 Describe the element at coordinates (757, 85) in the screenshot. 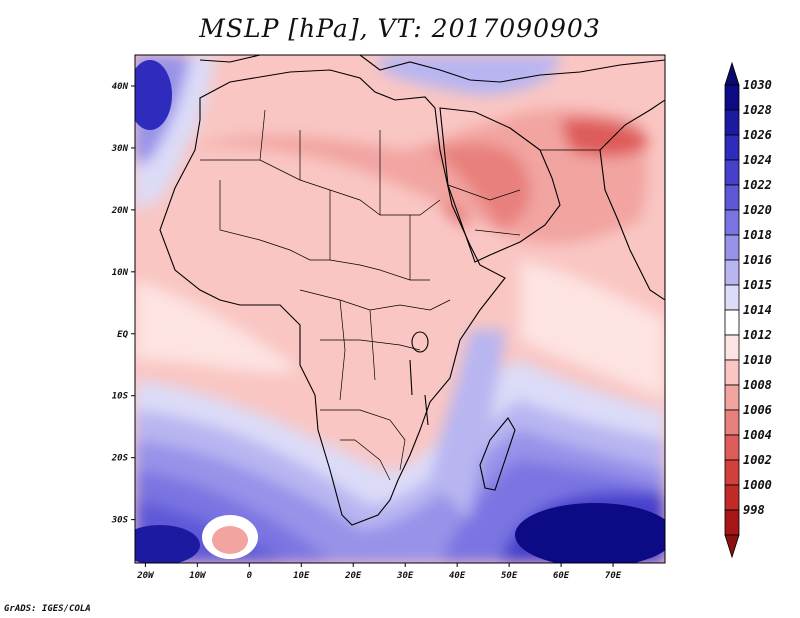

I see `colorbar-label: 1030` at that location.